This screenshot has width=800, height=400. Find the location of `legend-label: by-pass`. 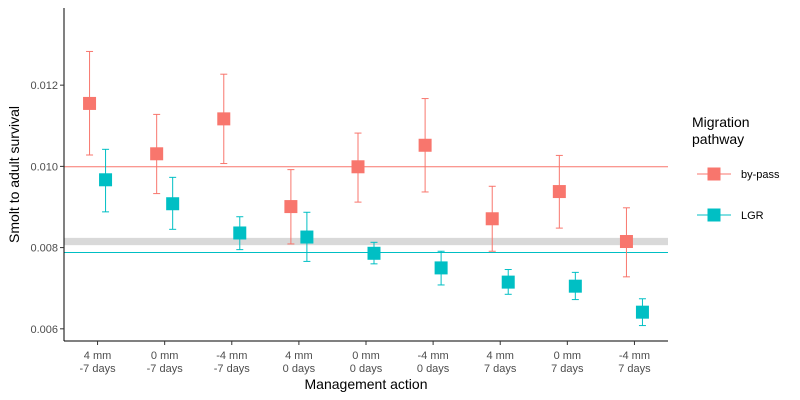

legend-label: by-pass is located at coordinates (760, 175).